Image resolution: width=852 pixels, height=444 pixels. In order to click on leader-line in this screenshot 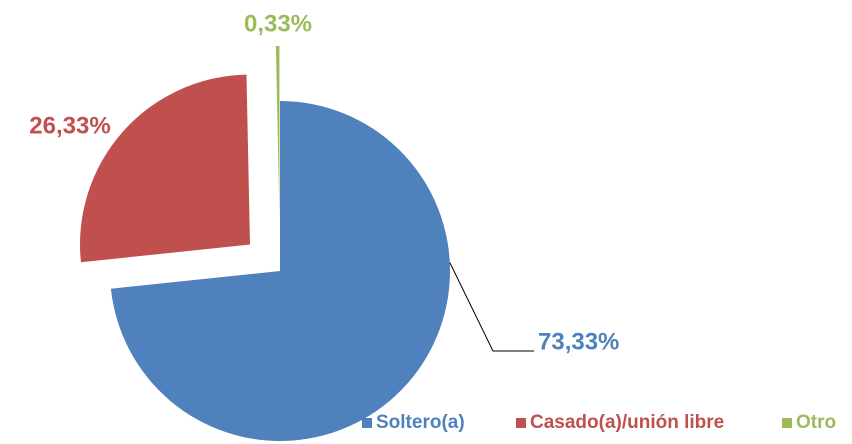, I will do `click(491, 307)`.